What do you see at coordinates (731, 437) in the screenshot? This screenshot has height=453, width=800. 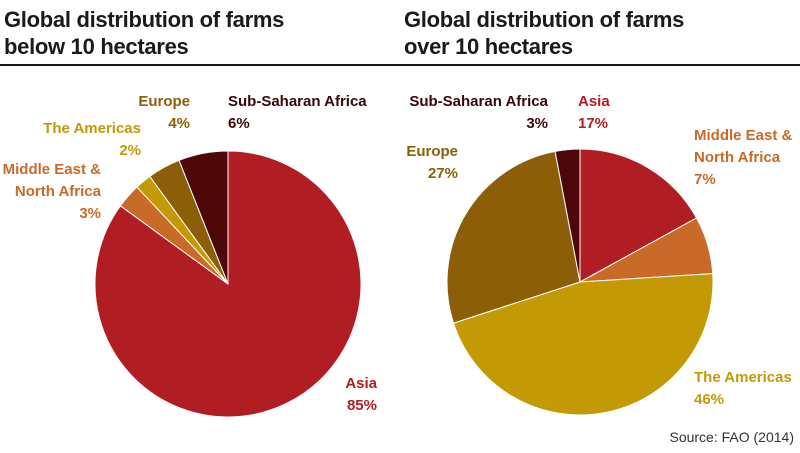 I see `source-note: Source: FAO (2014)` at bounding box center [731, 437].